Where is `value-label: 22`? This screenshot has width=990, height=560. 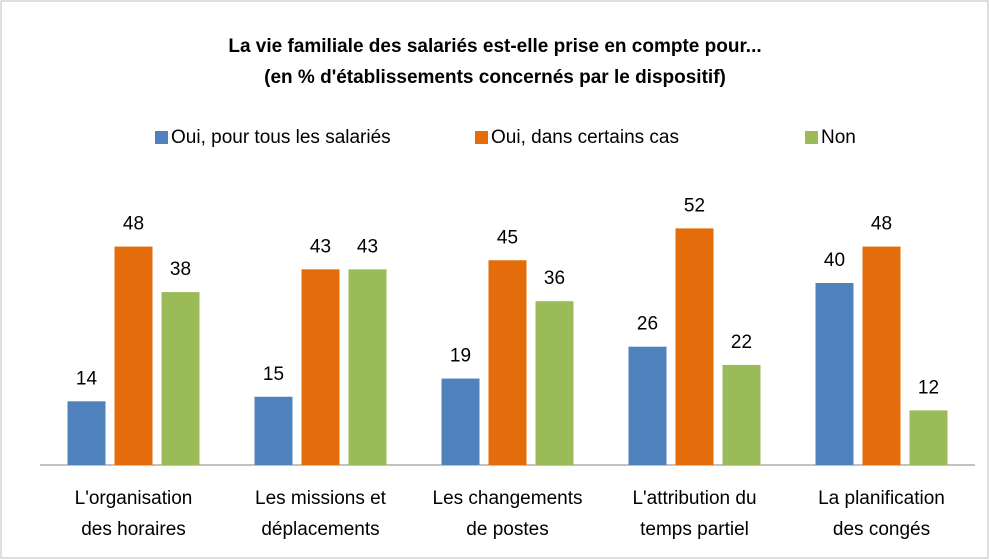
value-label: 22 is located at coordinates (741, 342).